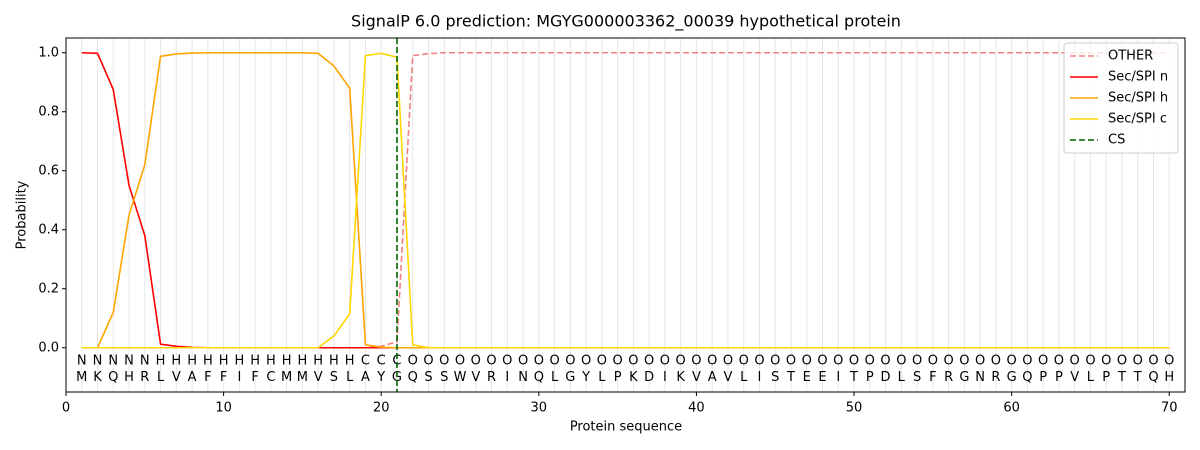 This screenshot has width=1200, height=450. I want to click on x-tick-label: 70, so click(1169, 408).